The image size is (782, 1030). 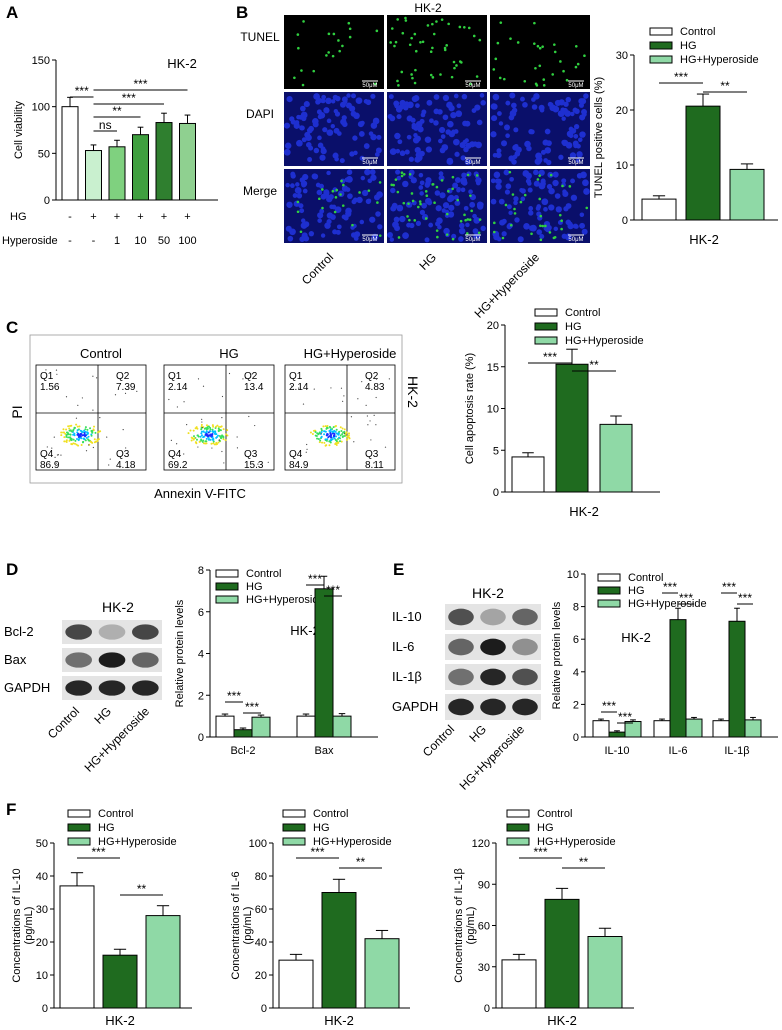 What do you see at coordinates (686, 598) in the screenshot?
I see `significance-label: ***` at bounding box center [686, 598].